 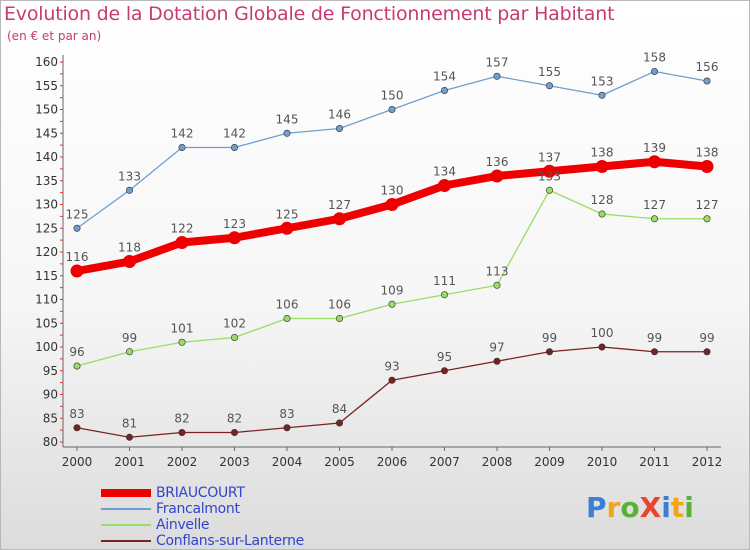 What do you see at coordinates (392, 462) in the screenshot?
I see `x-tick-label: 2006` at bounding box center [392, 462].